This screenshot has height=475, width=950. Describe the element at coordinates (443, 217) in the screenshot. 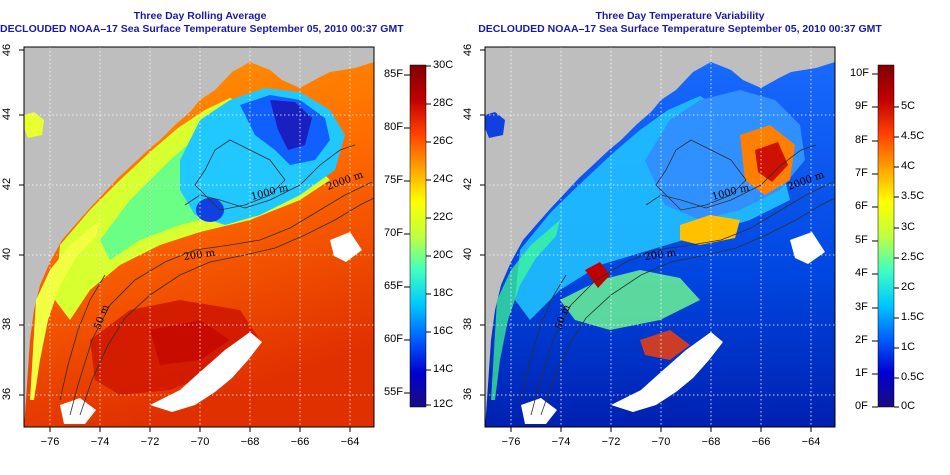

I see `left-cb-c-22: 22C` at that location.